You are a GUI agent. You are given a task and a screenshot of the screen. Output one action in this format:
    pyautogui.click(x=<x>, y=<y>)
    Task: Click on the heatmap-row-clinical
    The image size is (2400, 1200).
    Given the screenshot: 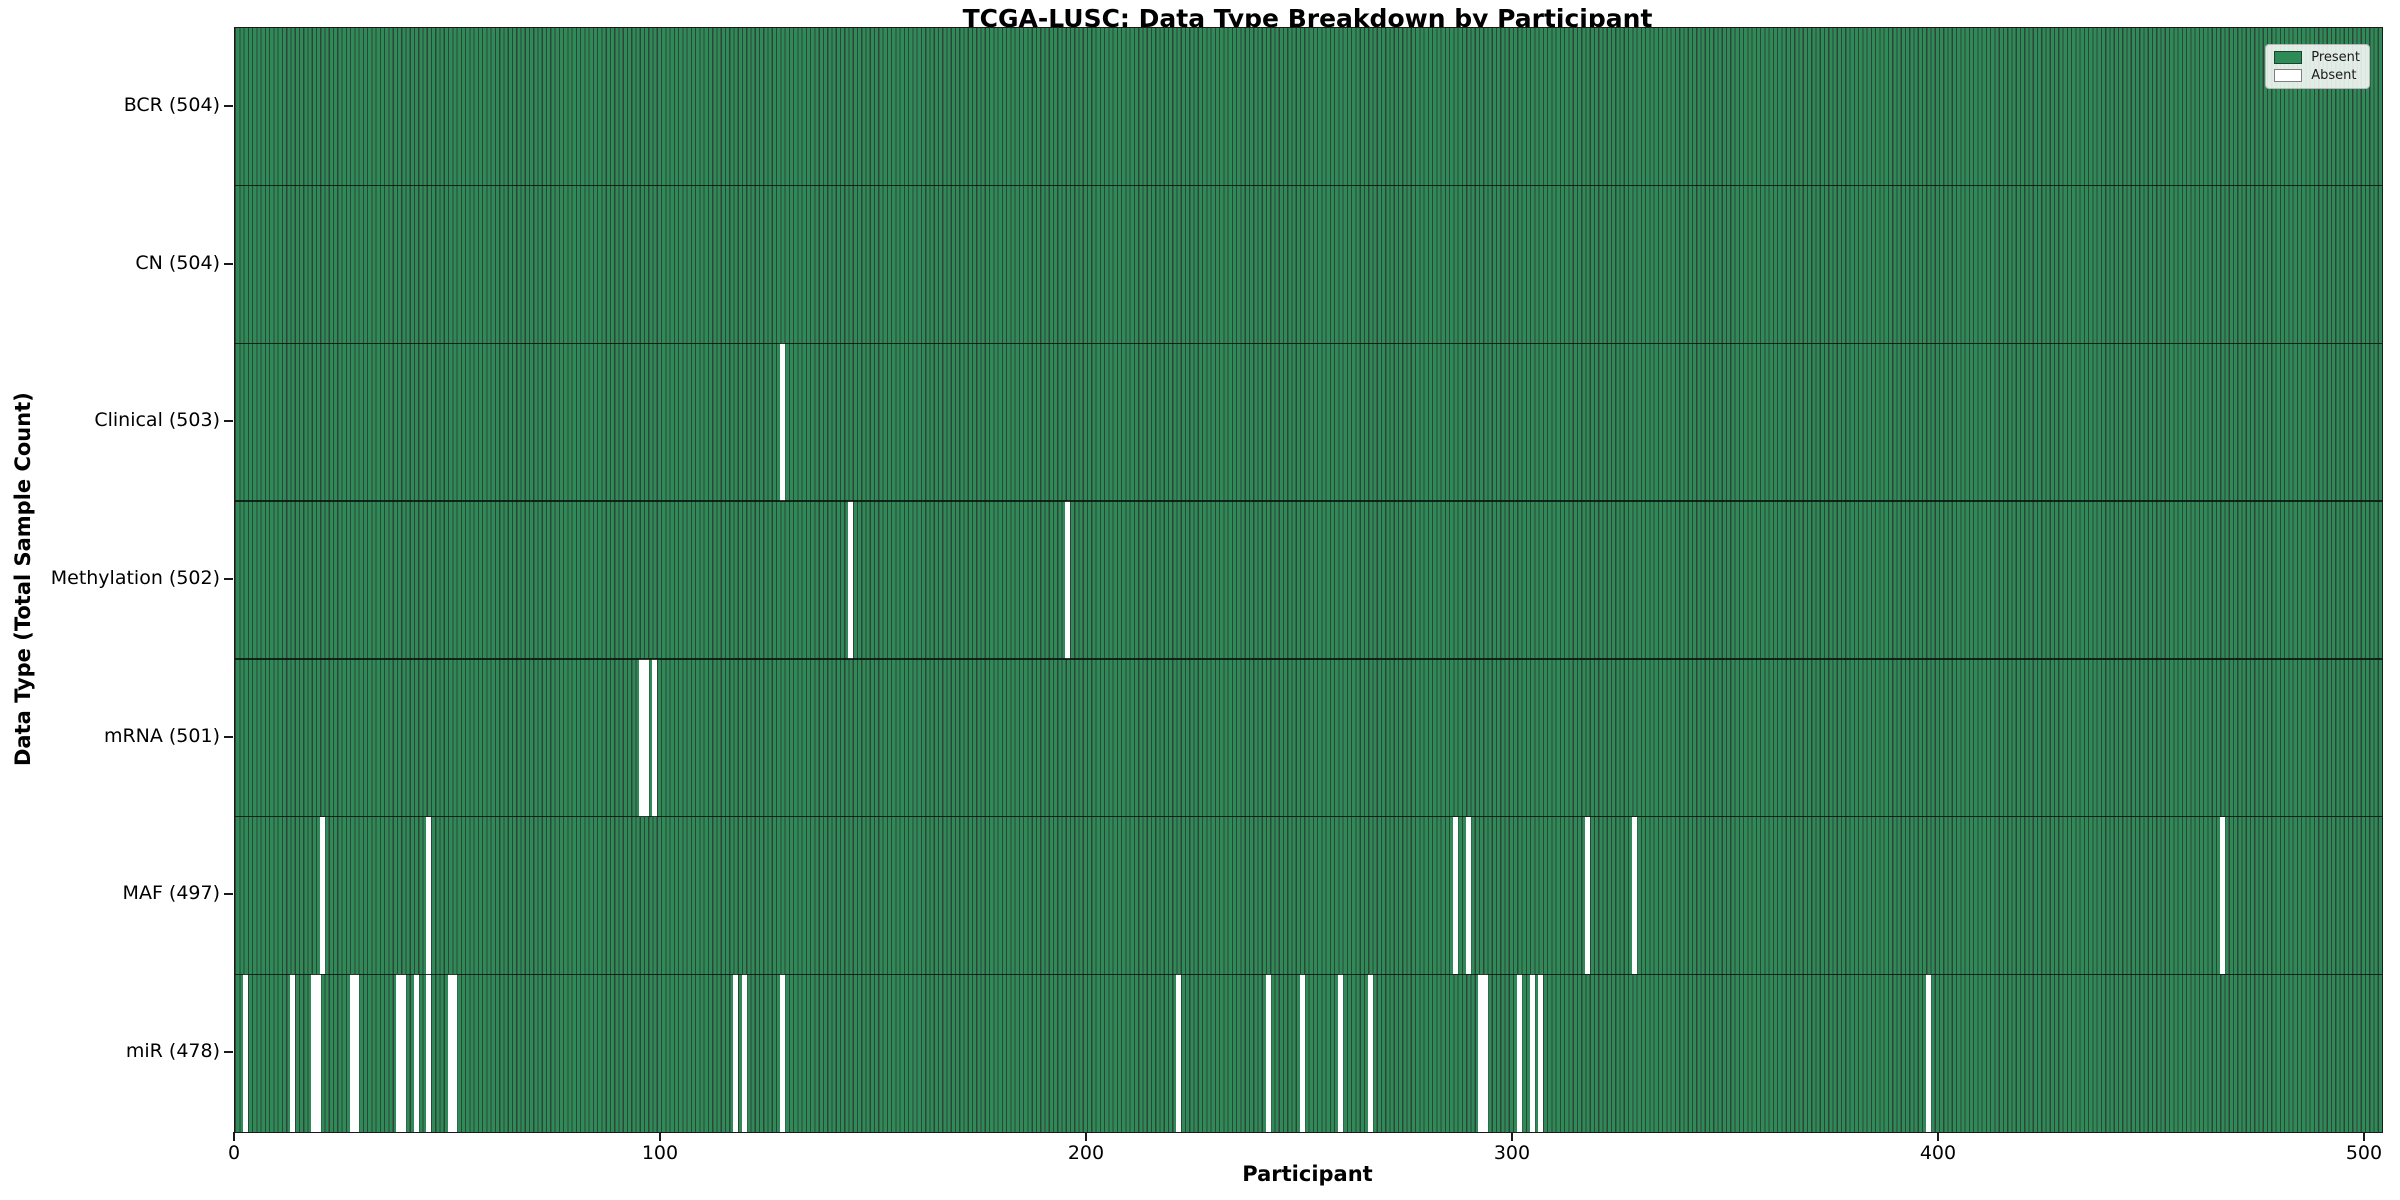 What is the action you would take?
    pyautogui.click(x=1308, y=422)
    